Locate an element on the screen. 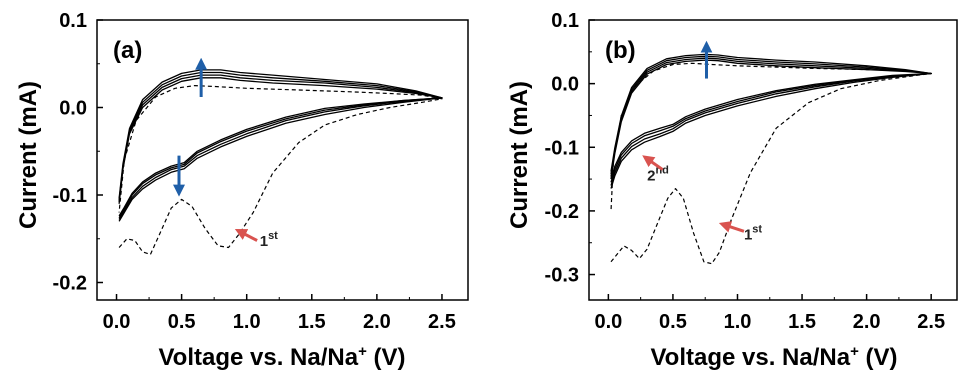  x-axis-title-main-b: Voltage vs. Na/Na is located at coordinates (750, 357).